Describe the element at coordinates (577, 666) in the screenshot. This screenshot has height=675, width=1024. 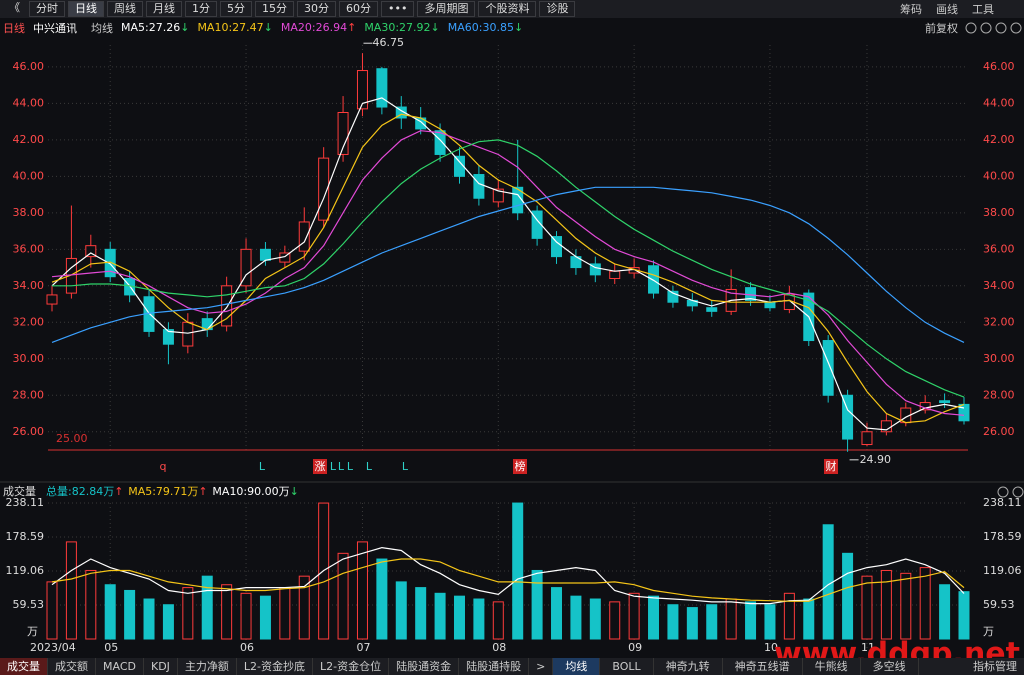
I see `tab: 均线` at that location.